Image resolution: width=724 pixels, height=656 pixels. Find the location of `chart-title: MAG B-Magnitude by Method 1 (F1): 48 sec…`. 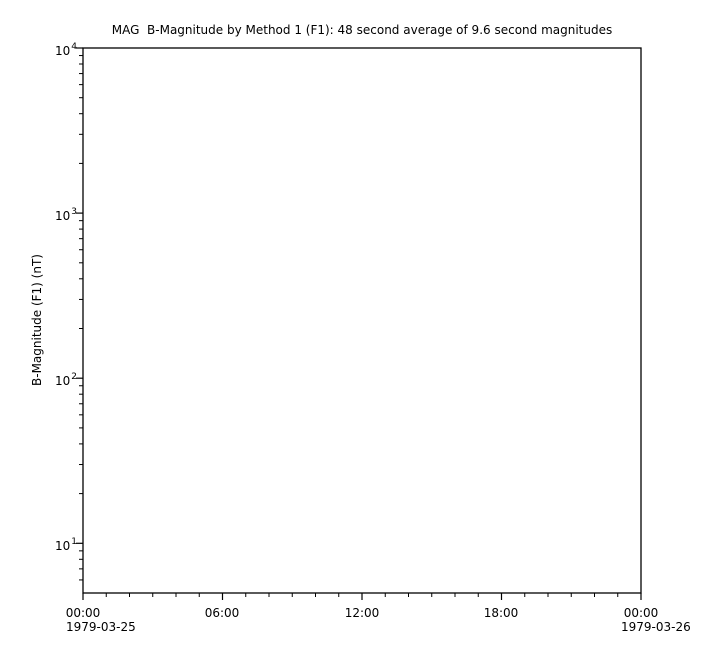

chart-title: MAG B-Magnitude by Method 1 (F1): 48 sec… is located at coordinates (362, 30).